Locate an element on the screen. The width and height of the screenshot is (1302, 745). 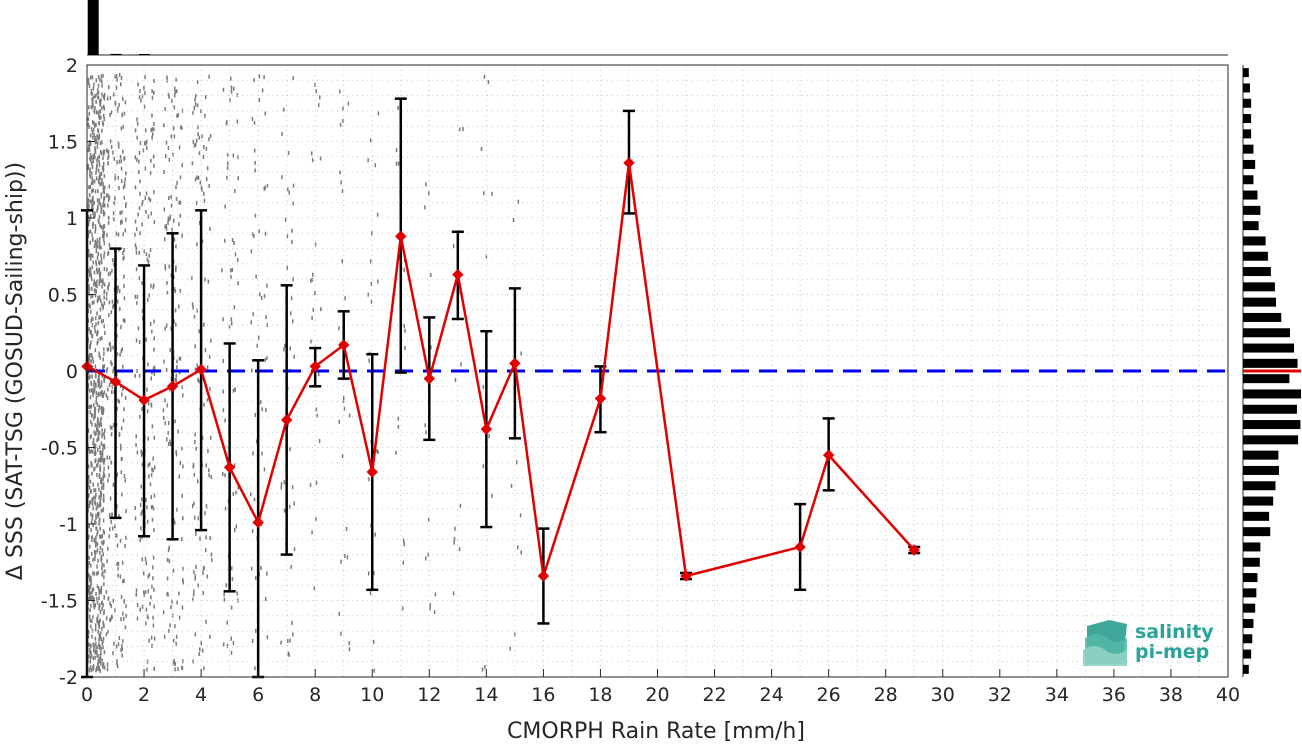
data-point-marker is located at coordinates (543, 576).